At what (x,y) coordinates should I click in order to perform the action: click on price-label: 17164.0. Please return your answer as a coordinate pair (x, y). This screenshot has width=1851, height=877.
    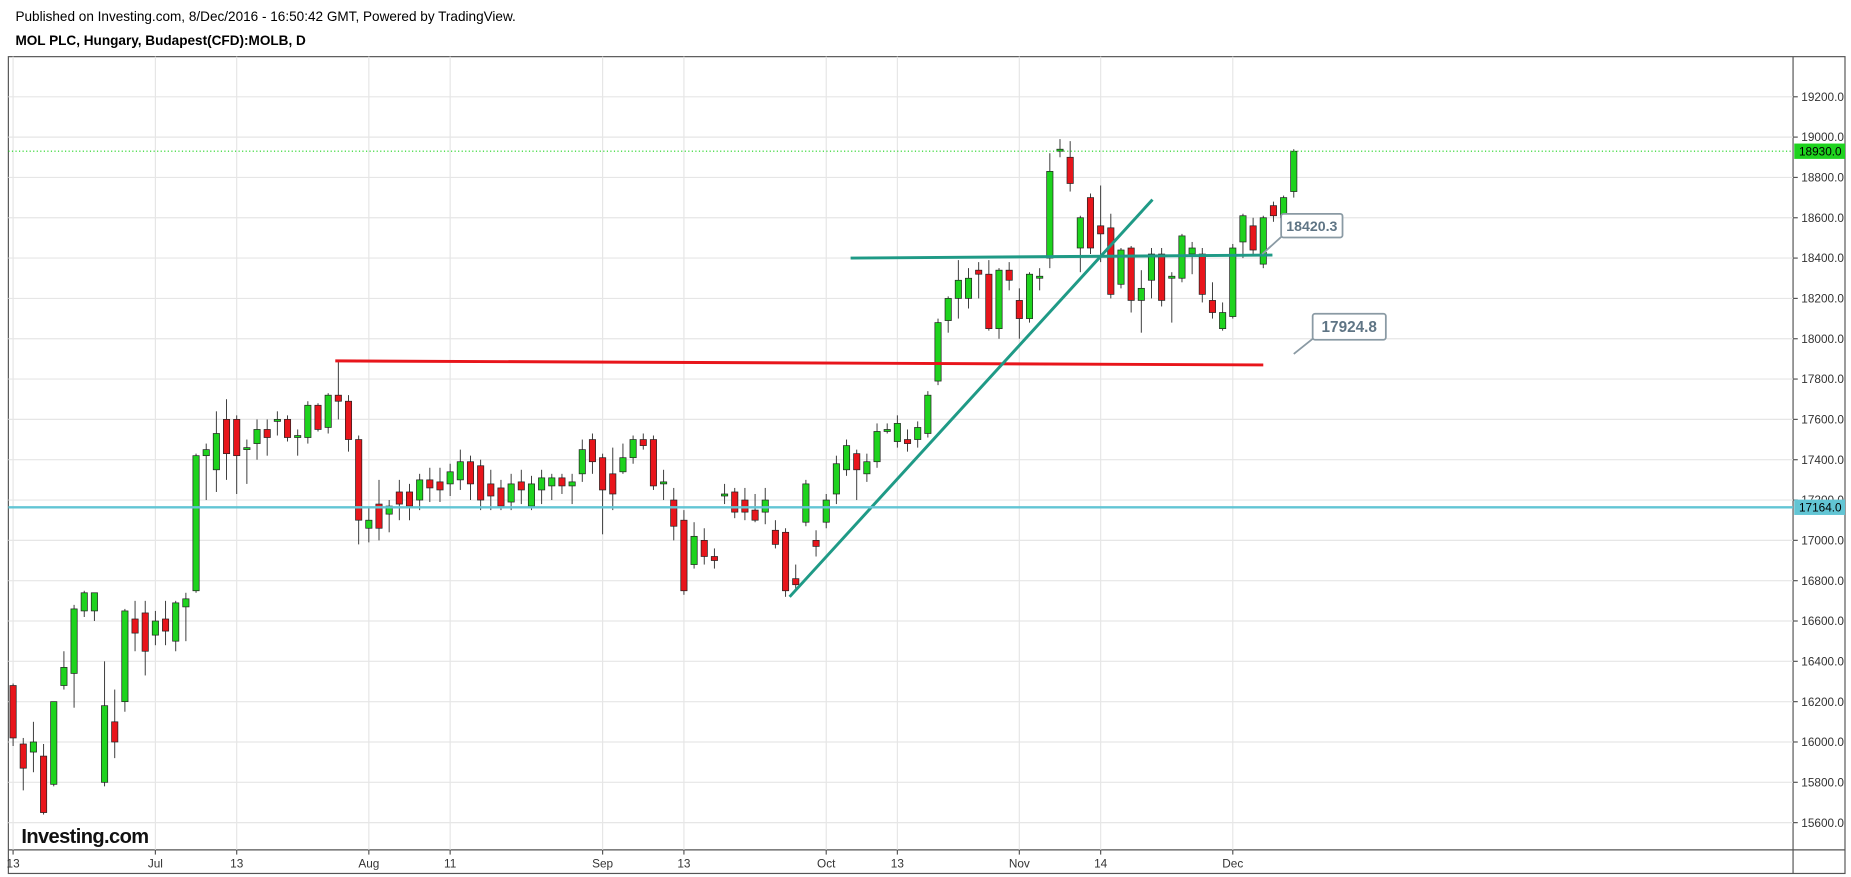
    Looking at the image, I should click on (1820, 507).